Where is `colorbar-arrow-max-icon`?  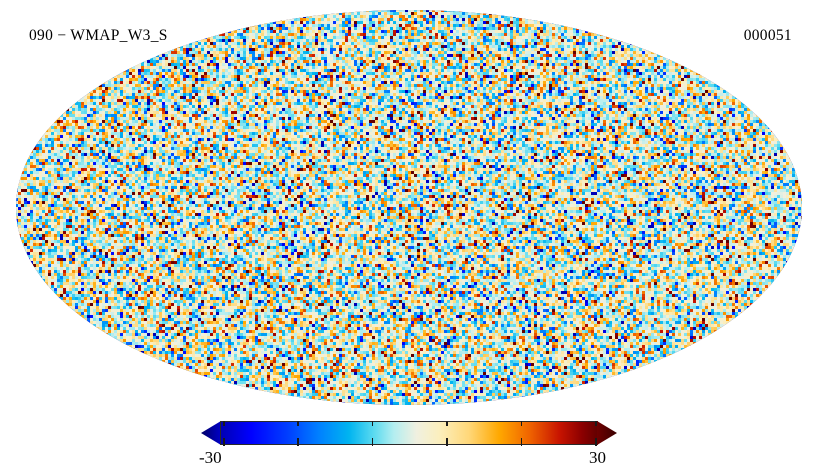 colorbar-arrow-max-icon is located at coordinates (607, 433).